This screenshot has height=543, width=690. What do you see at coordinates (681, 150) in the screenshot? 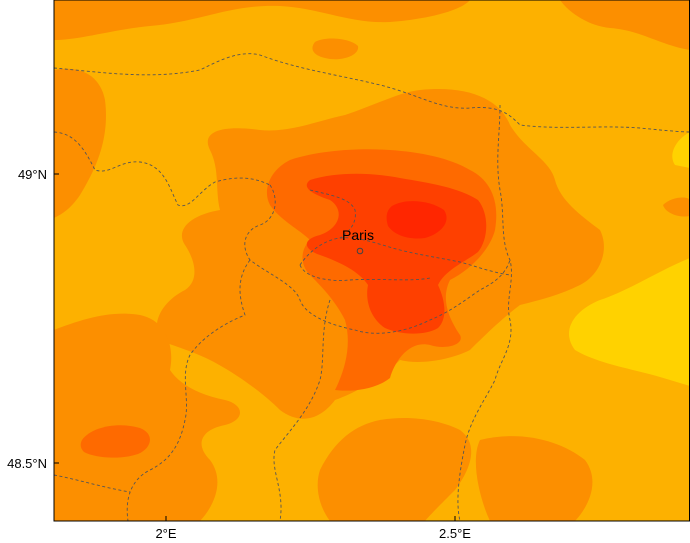
I see `field-level-1-northeast` at bounding box center [681, 150].